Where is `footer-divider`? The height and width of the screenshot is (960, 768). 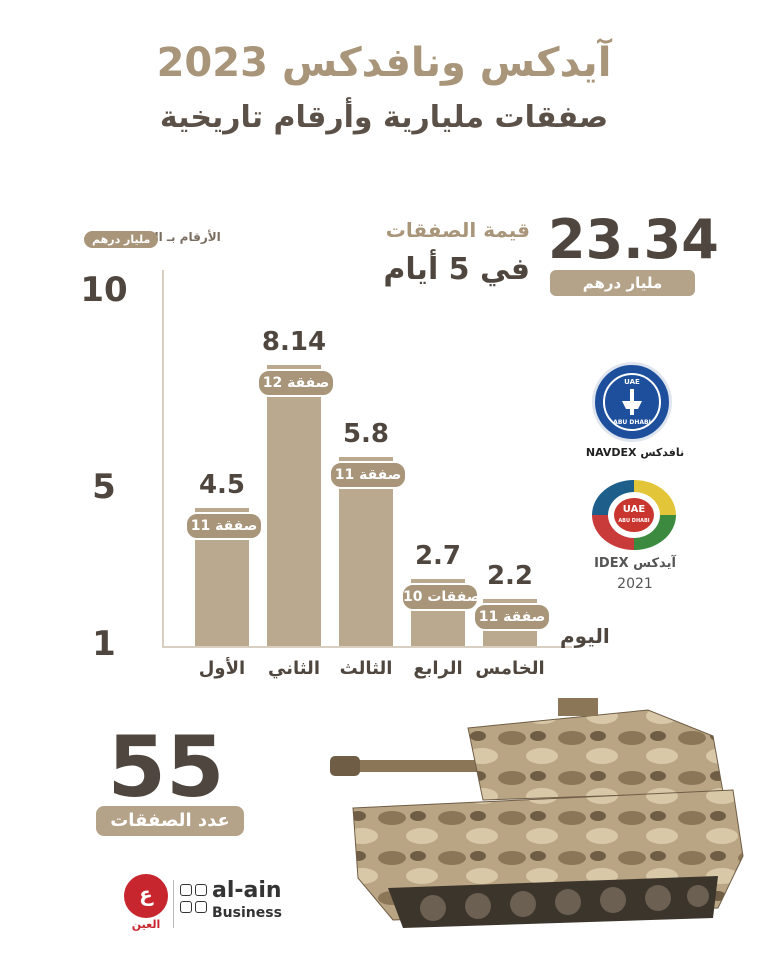 footer-divider is located at coordinates (173, 904).